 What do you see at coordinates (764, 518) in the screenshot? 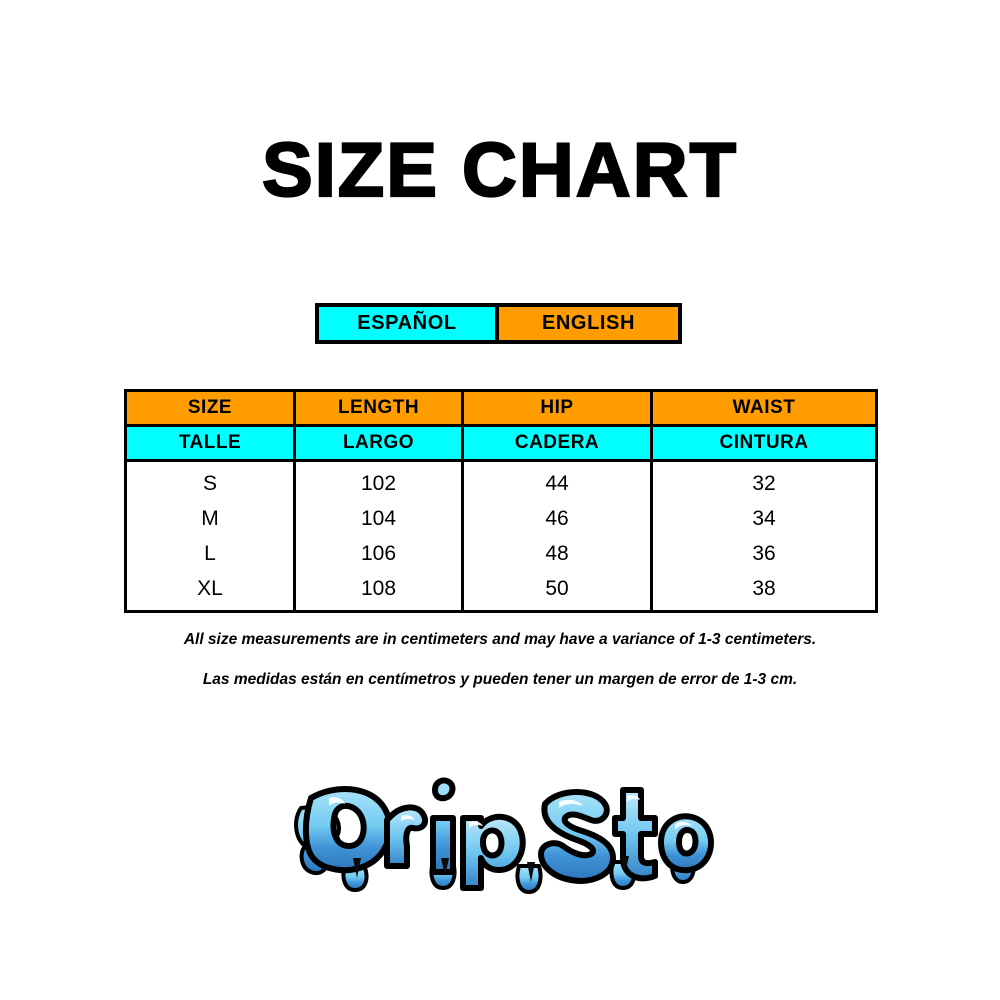
I see `cell-waist: 34` at bounding box center [764, 518].